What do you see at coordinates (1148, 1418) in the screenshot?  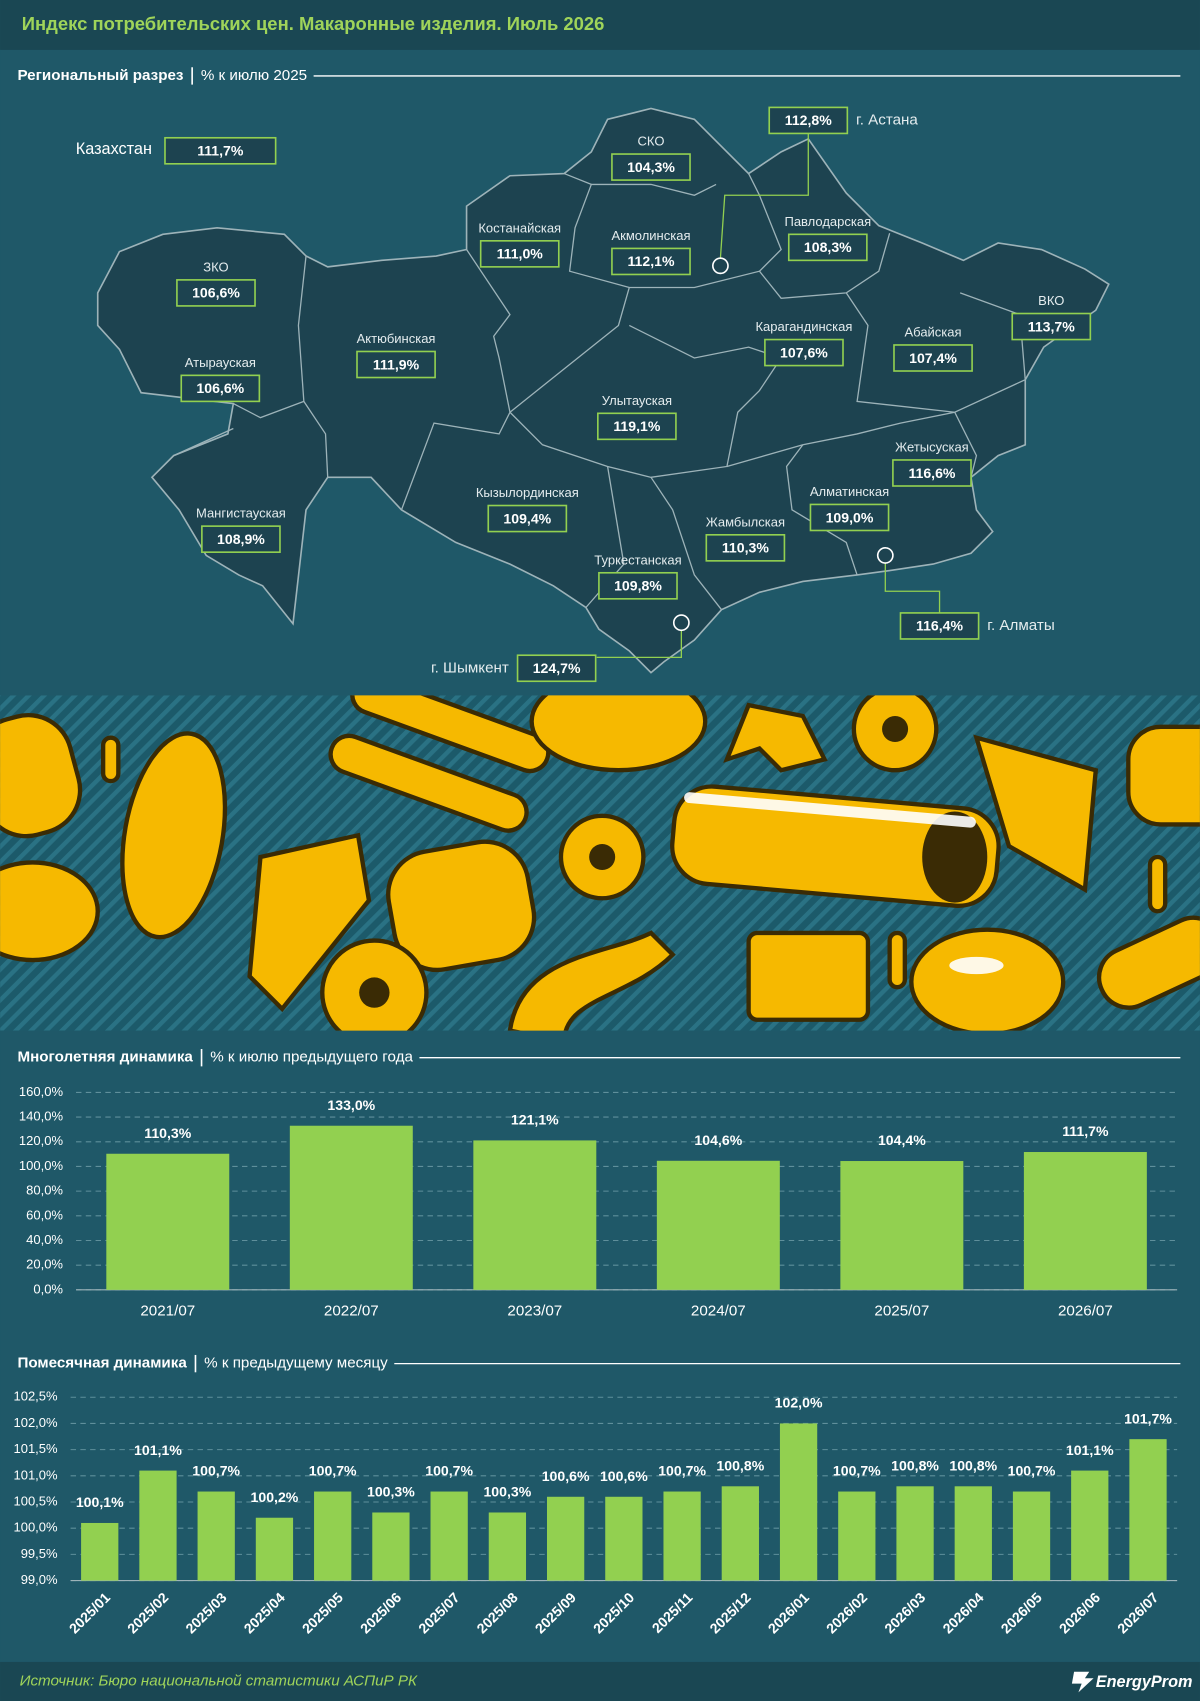 I see `value-label: 101,7%` at bounding box center [1148, 1418].